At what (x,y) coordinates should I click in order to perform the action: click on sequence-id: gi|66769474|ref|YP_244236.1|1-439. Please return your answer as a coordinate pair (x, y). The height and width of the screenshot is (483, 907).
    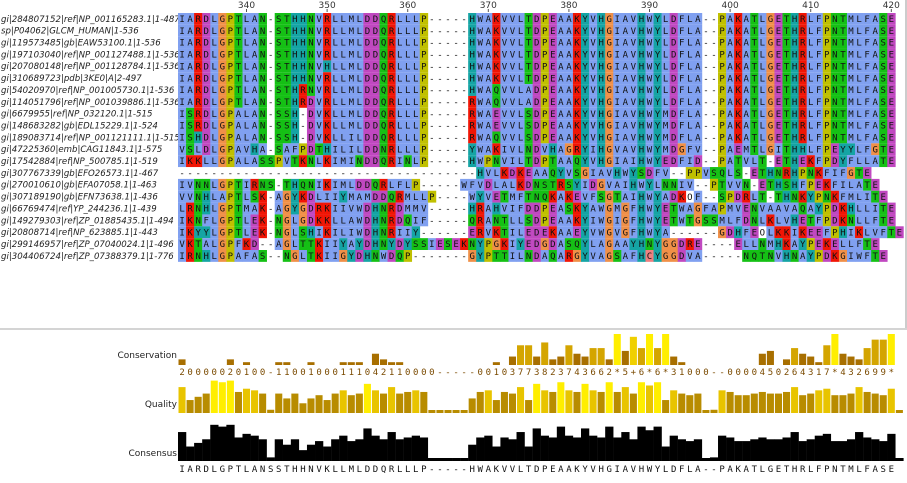
    Looking at the image, I should click on (79, 209).